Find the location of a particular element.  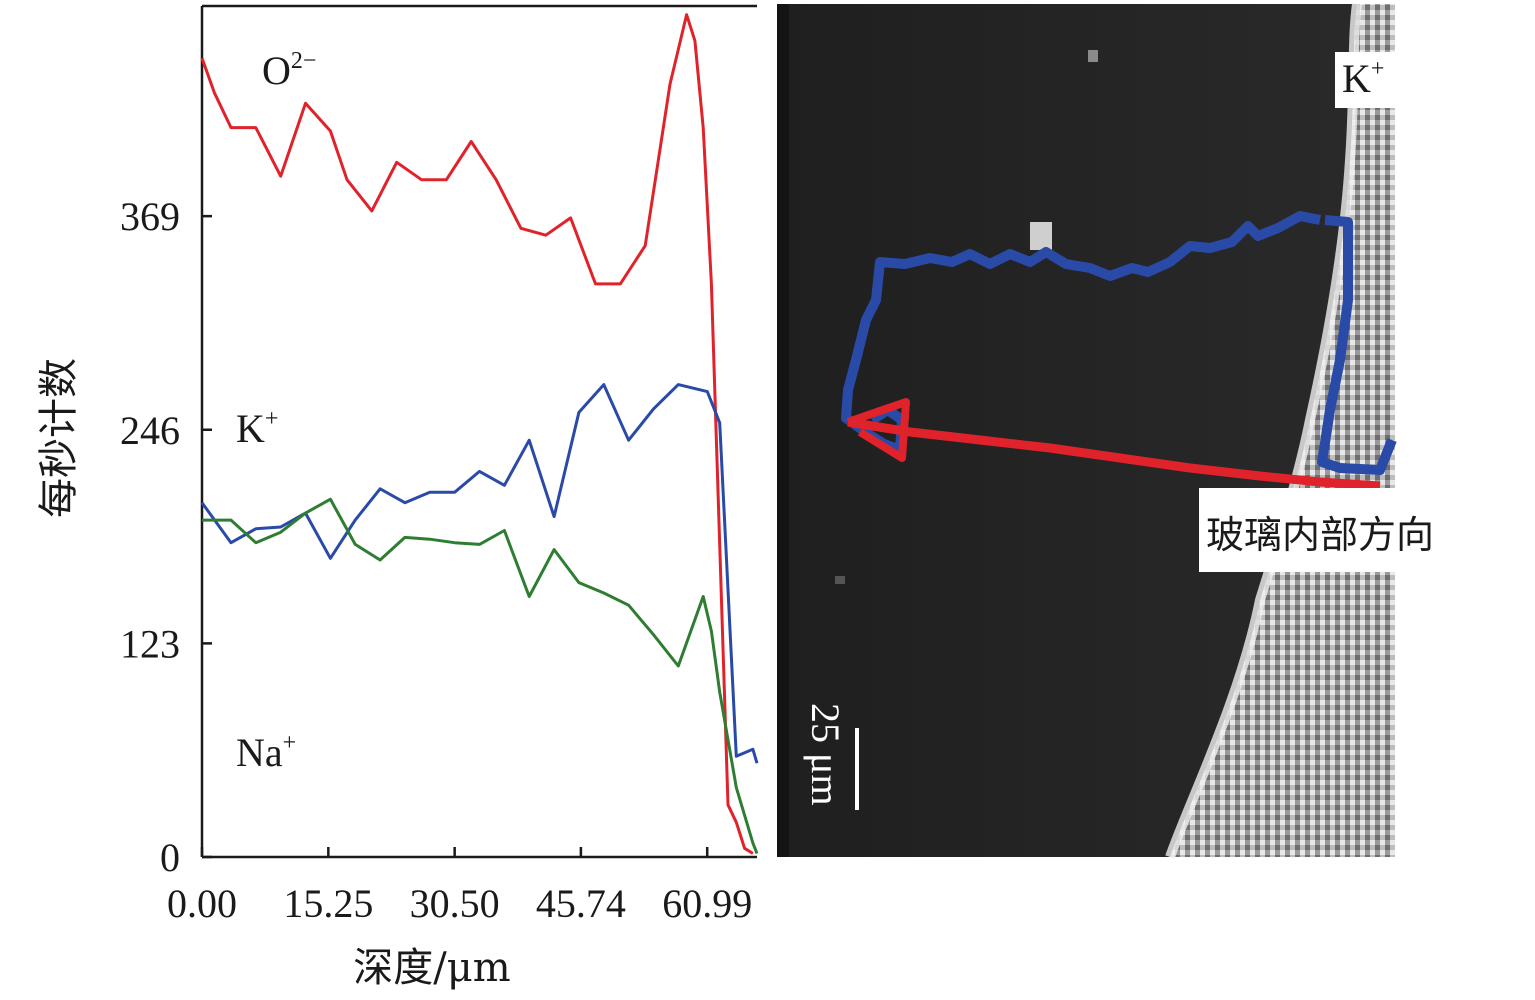

glass-edge-region is located at coordinates (1282, 430).